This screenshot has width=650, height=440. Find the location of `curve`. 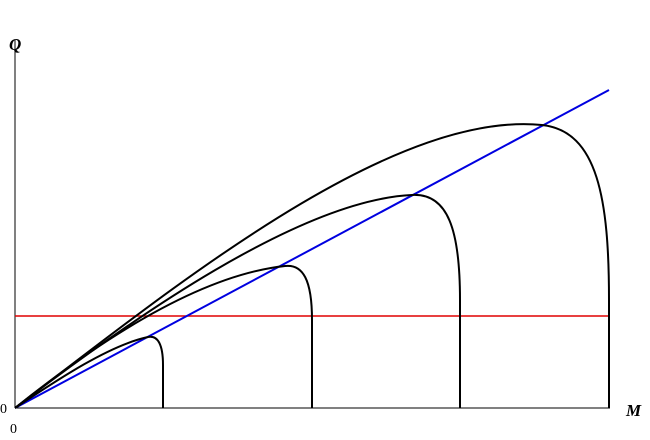

curve is located at coordinates (89, 372).